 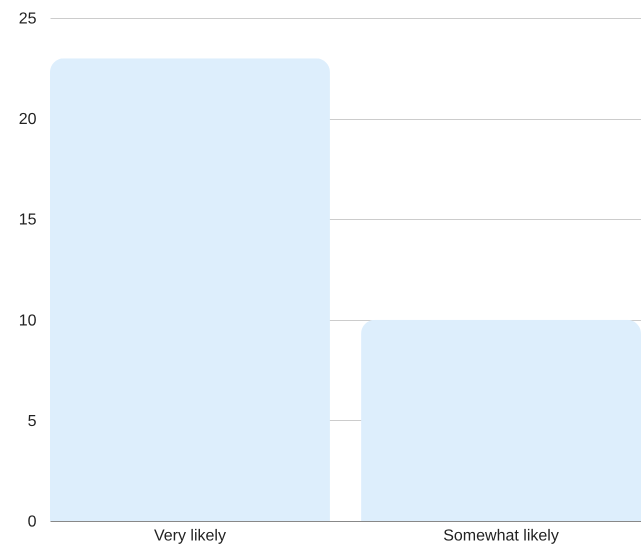 What do you see at coordinates (27, 321) in the screenshot?
I see `y-tick-label: 10` at bounding box center [27, 321].